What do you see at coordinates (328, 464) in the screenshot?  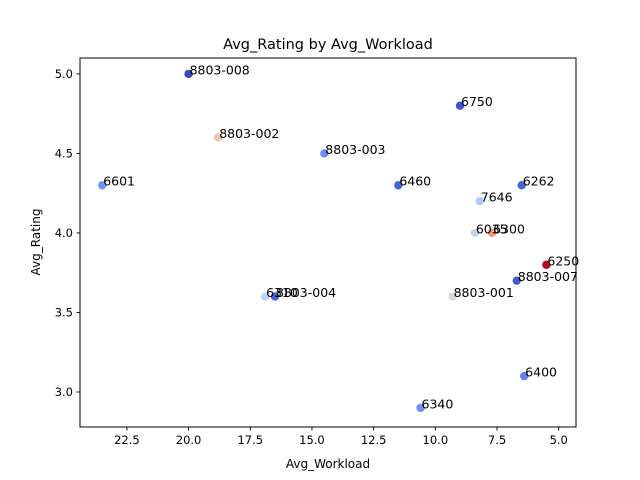 I see `x-axis-label: Avg_Workload` at bounding box center [328, 464].